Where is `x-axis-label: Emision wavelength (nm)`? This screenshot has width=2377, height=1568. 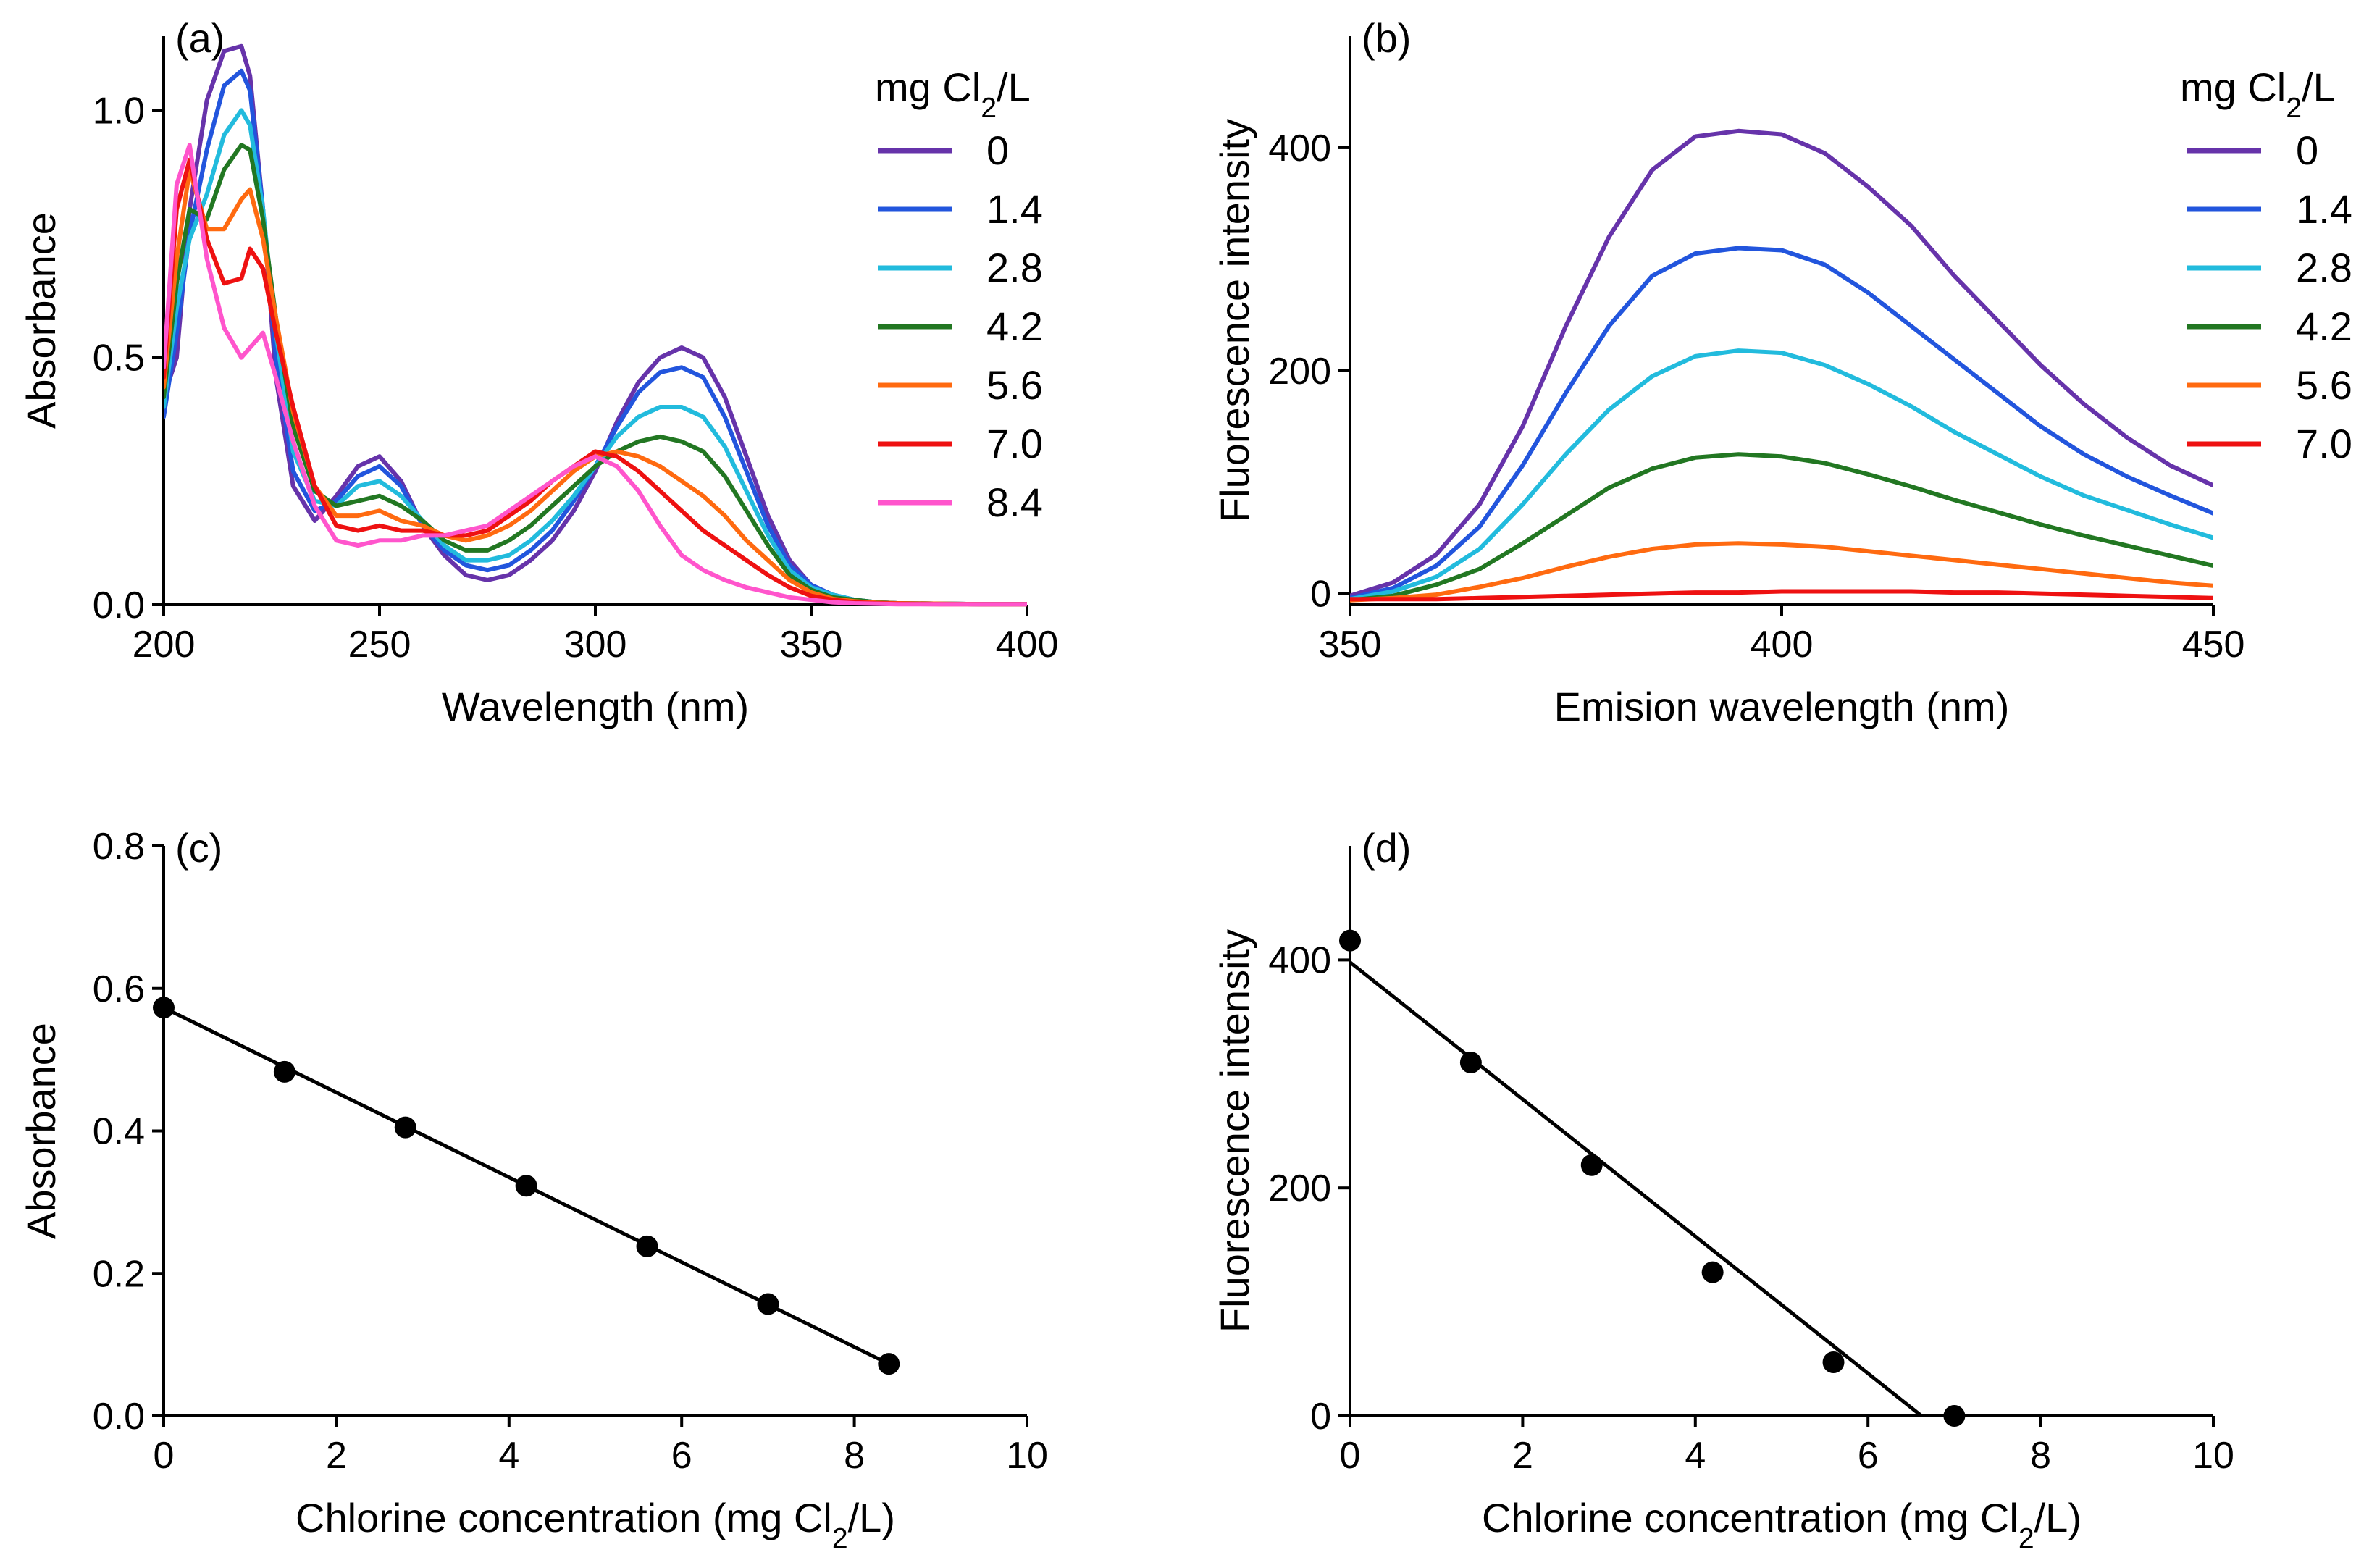 x-axis-label: Emision wavelength (nm) is located at coordinates (1782, 706).